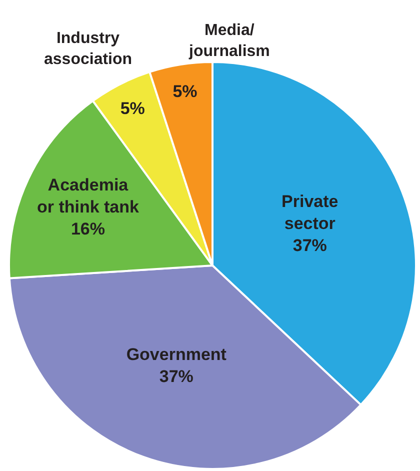 Image resolution: width=420 pixels, height=471 pixels. What do you see at coordinates (229, 41) in the screenshot?
I see `slice-label: Media/ journalism` at bounding box center [229, 41].